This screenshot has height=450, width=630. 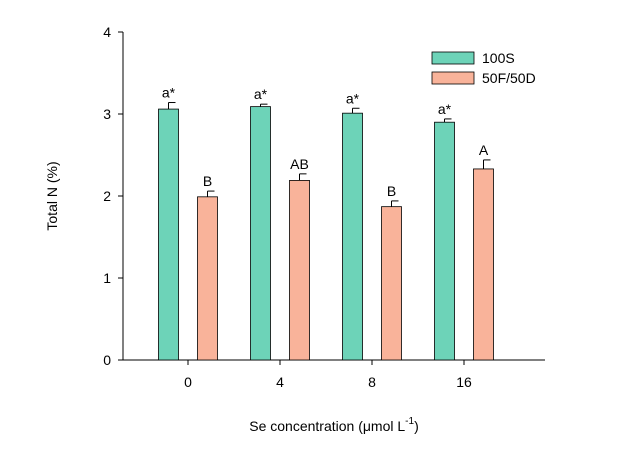 I want to click on x-tick-label: 16, so click(x=464, y=382).